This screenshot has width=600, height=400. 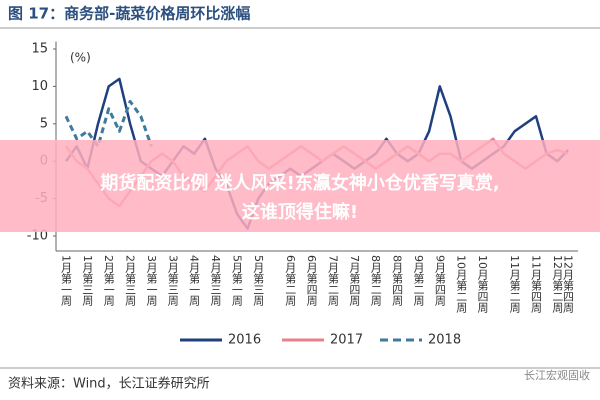 What do you see at coordinates (311, 281) in the screenshot?
I see `x-tick-label: 6月第四周` at bounding box center [311, 281].